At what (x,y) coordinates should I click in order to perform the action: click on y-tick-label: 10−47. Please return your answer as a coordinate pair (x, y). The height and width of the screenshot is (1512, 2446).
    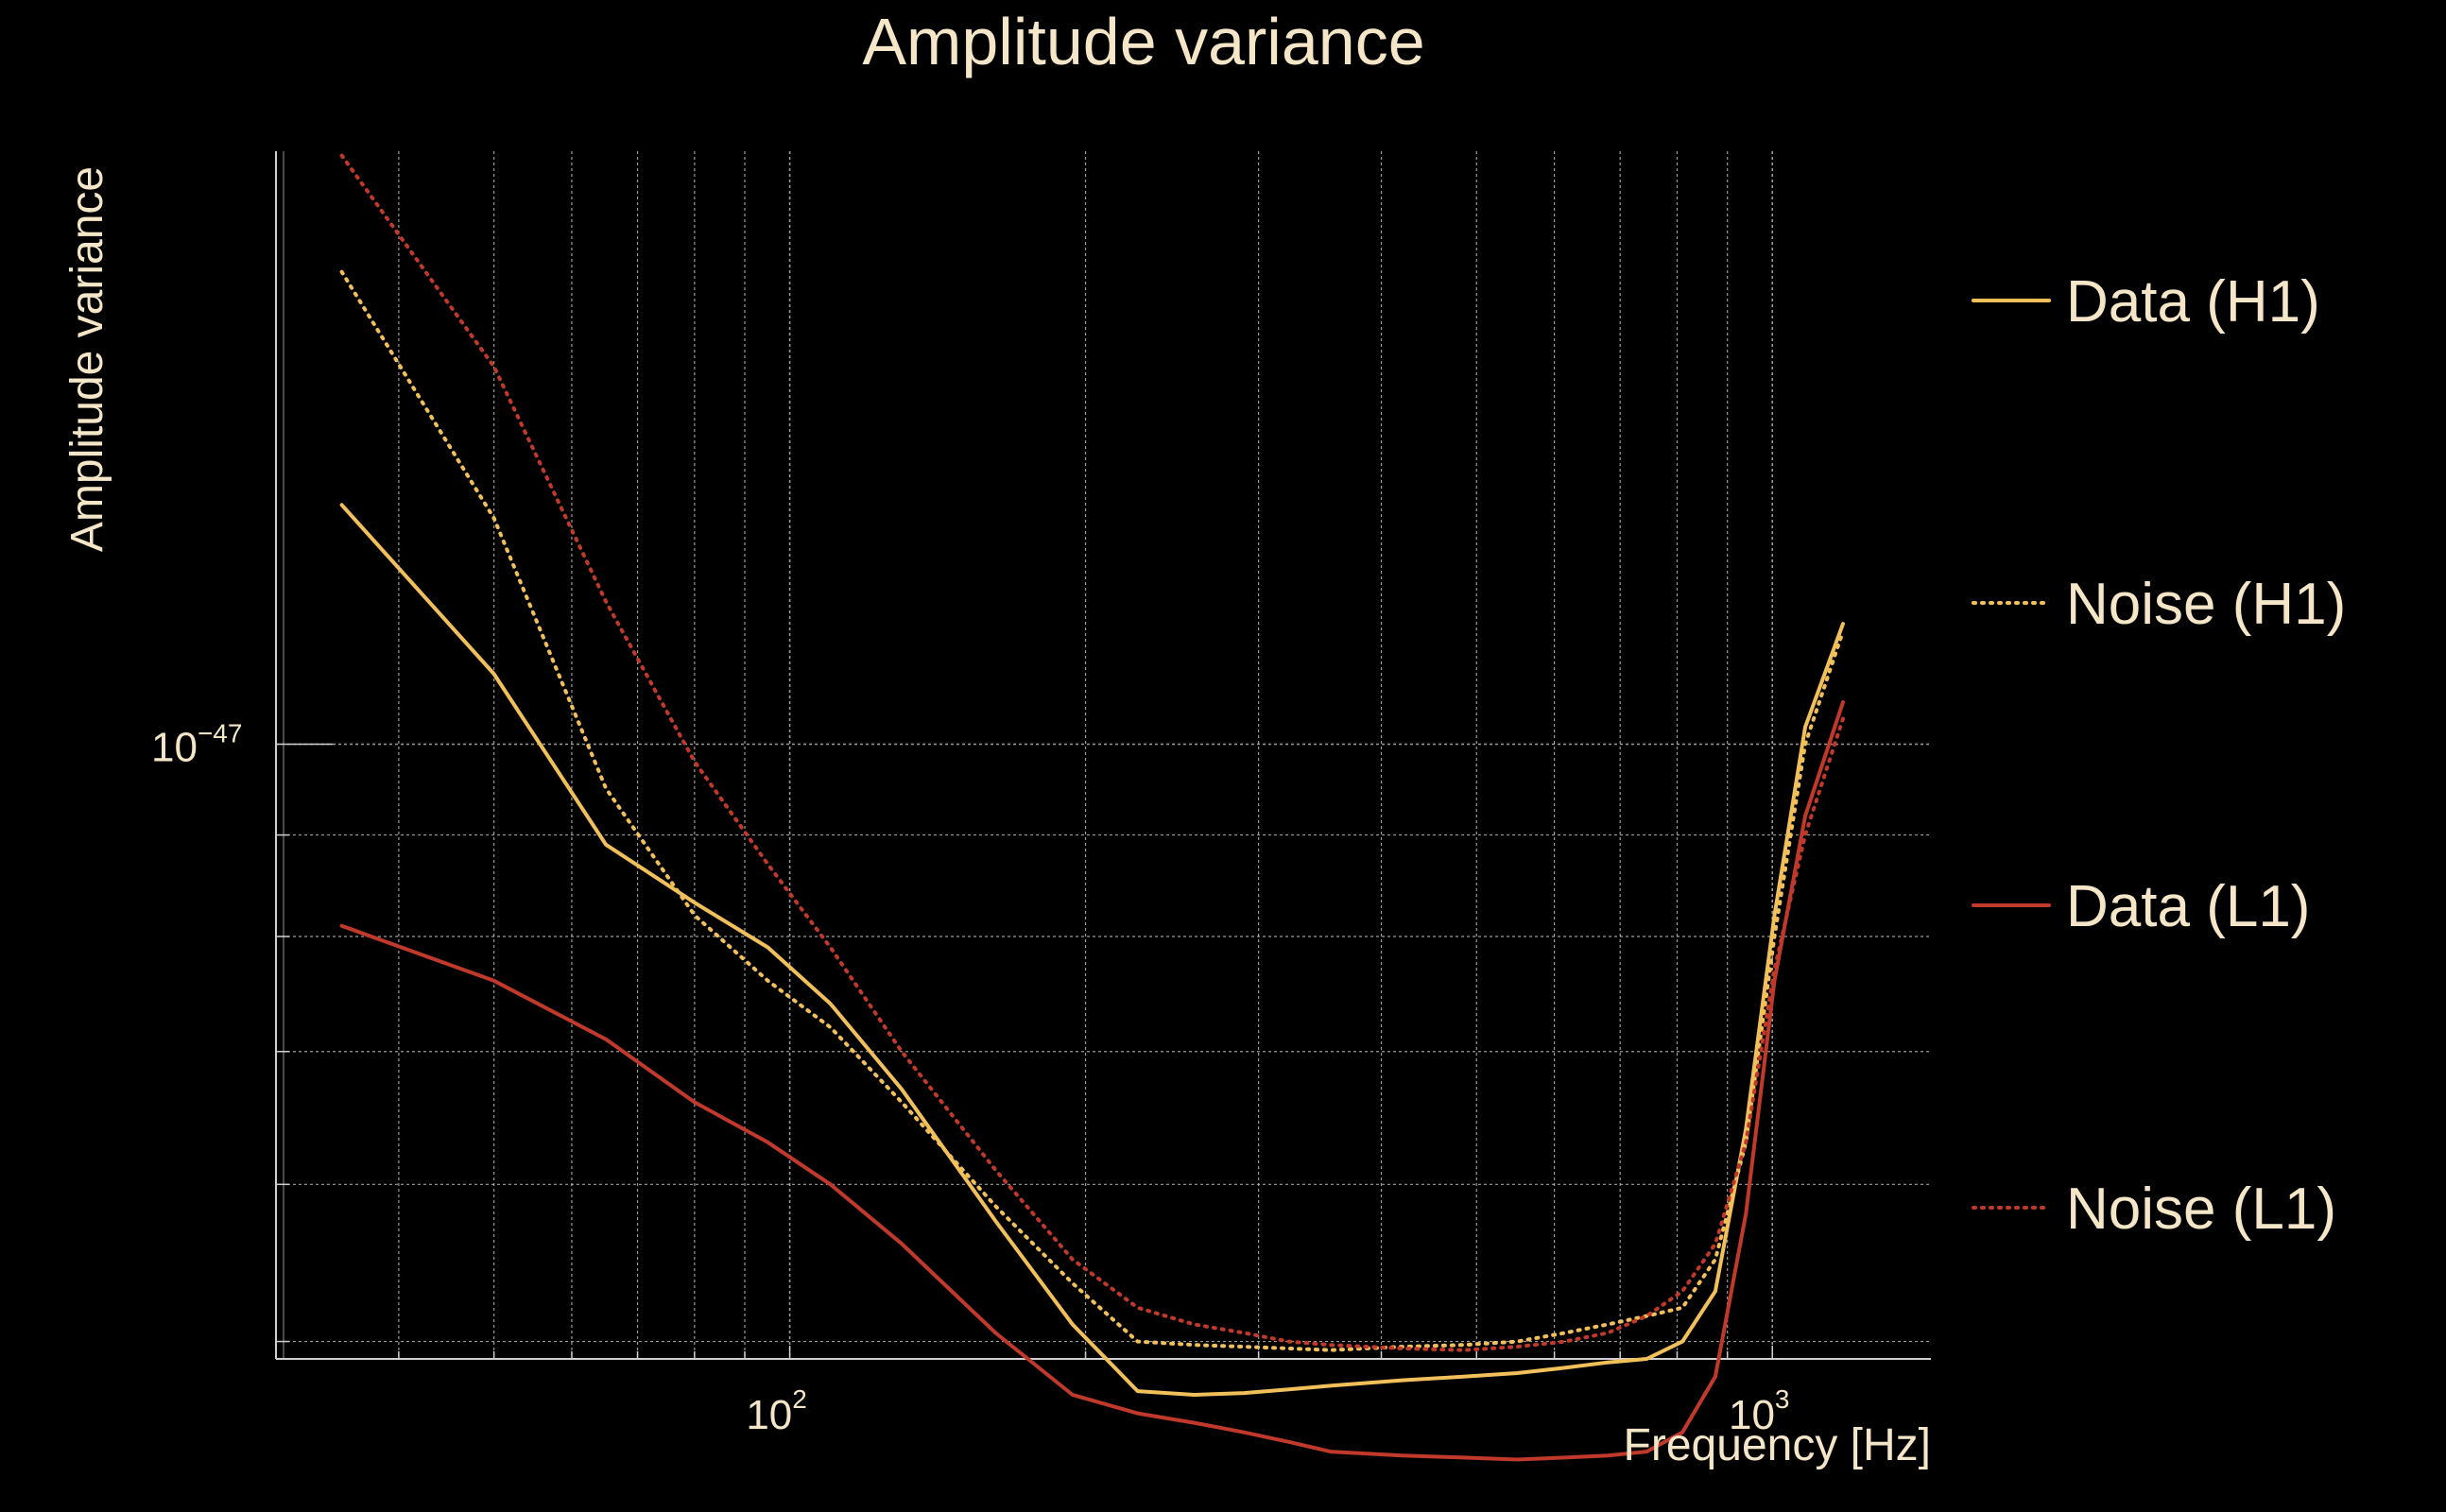
    Looking at the image, I should click on (197, 745).